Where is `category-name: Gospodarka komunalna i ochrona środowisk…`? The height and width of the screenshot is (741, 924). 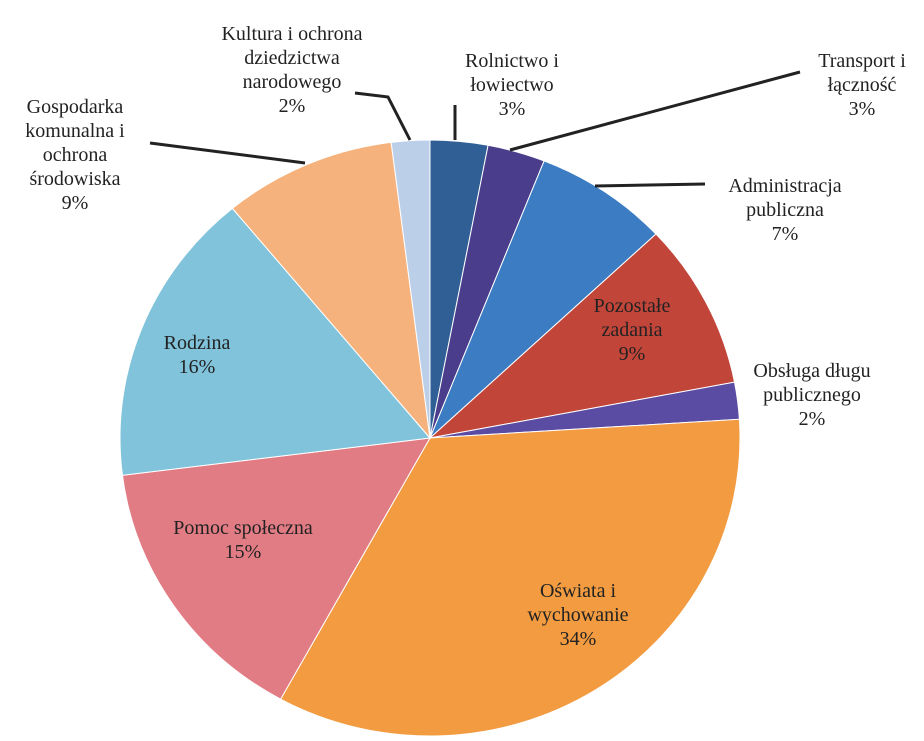 category-name: Gospodarka komunalna i ochrona środowisk… is located at coordinates (75, 143).